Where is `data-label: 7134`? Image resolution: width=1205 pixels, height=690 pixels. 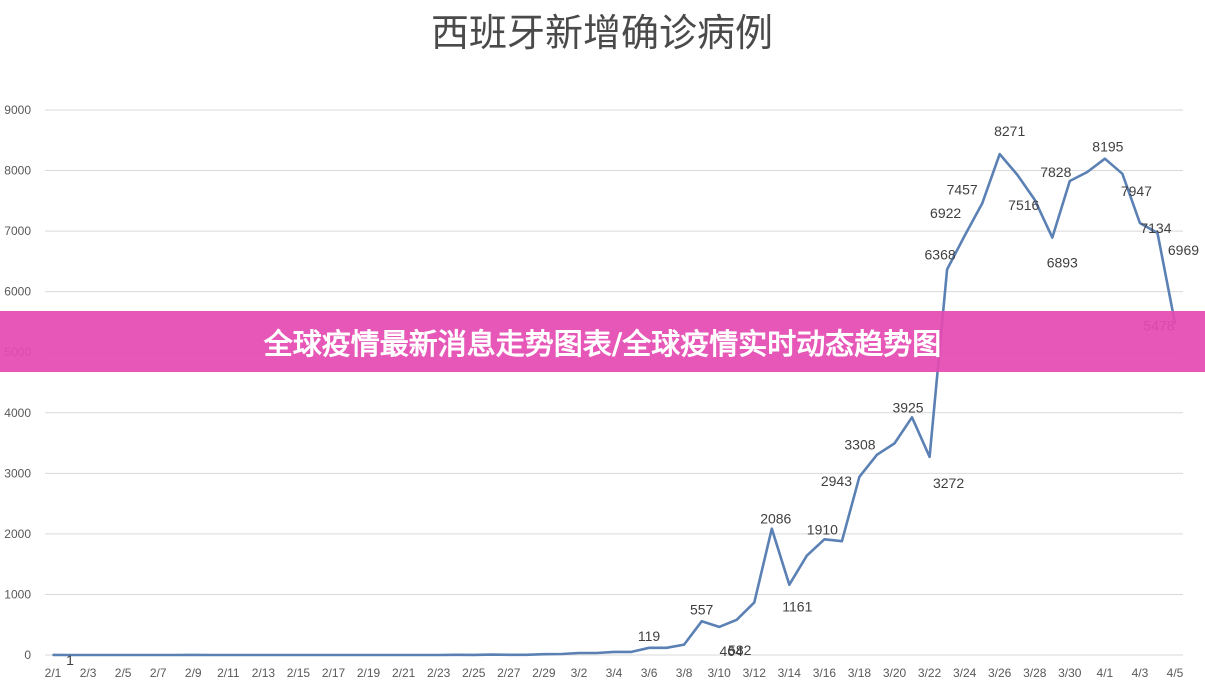
data-label: 7134 is located at coordinates (1155, 228).